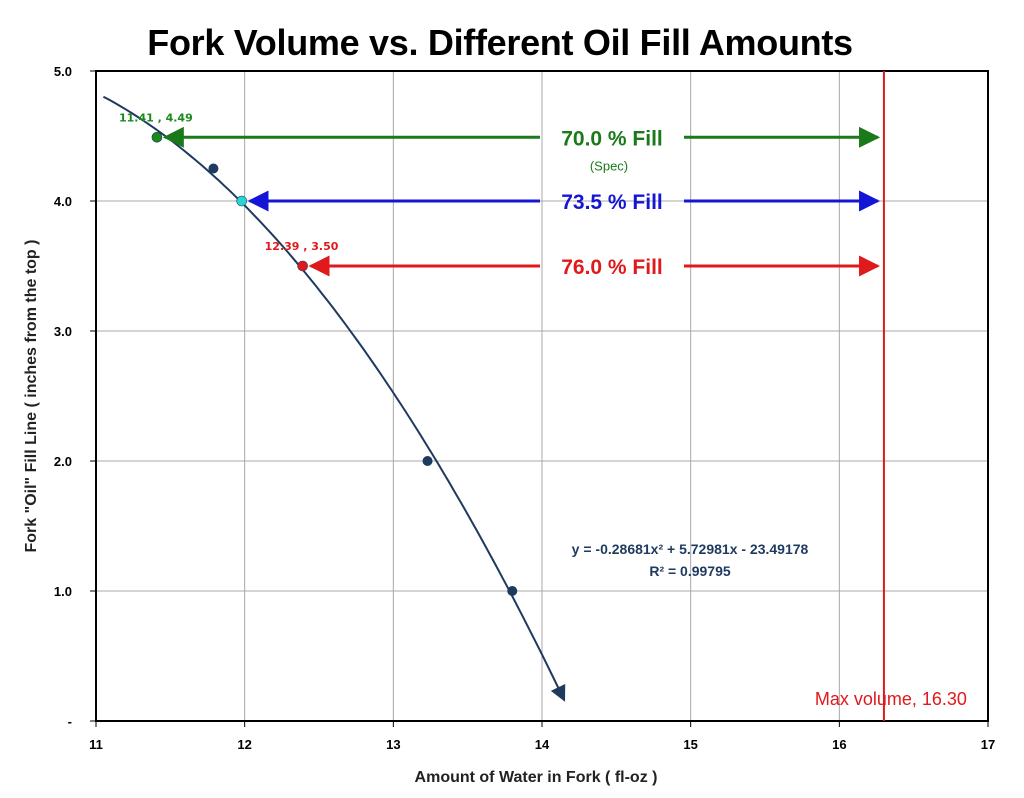 This screenshot has width=1024, height=798. What do you see at coordinates (63, 591) in the screenshot?
I see `y-tick-label: 1.0` at bounding box center [63, 591].